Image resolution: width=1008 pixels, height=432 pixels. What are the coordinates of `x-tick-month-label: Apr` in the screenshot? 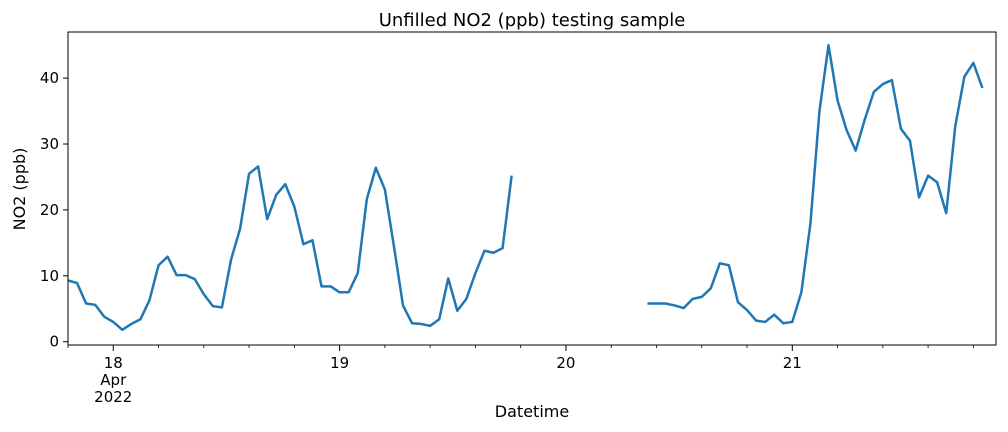 It's located at (113, 380).